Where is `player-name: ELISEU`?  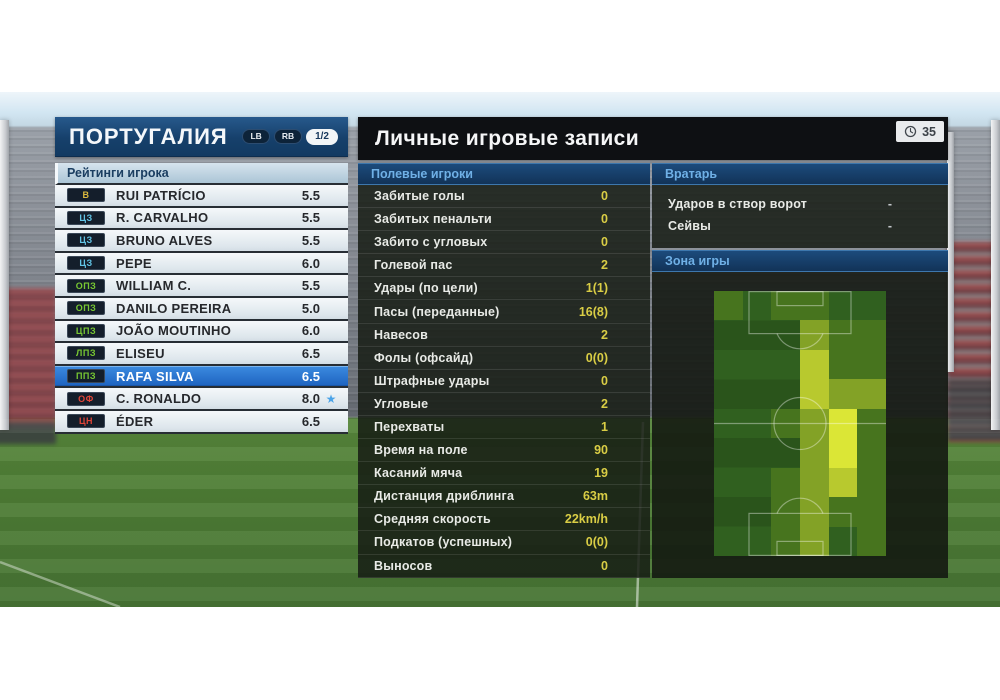 player-name: ELISEU is located at coordinates (140, 353).